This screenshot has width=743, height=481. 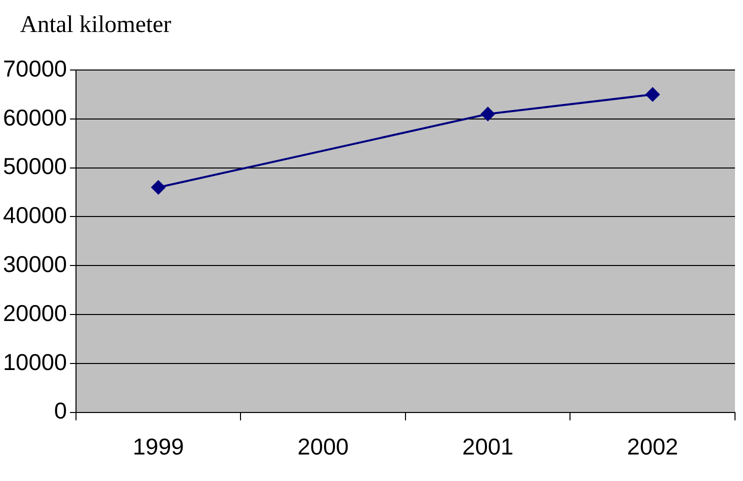 What do you see at coordinates (34, 166) in the screenshot?
I see `y-tick-label: 50000` at bounding box center [34, 166].